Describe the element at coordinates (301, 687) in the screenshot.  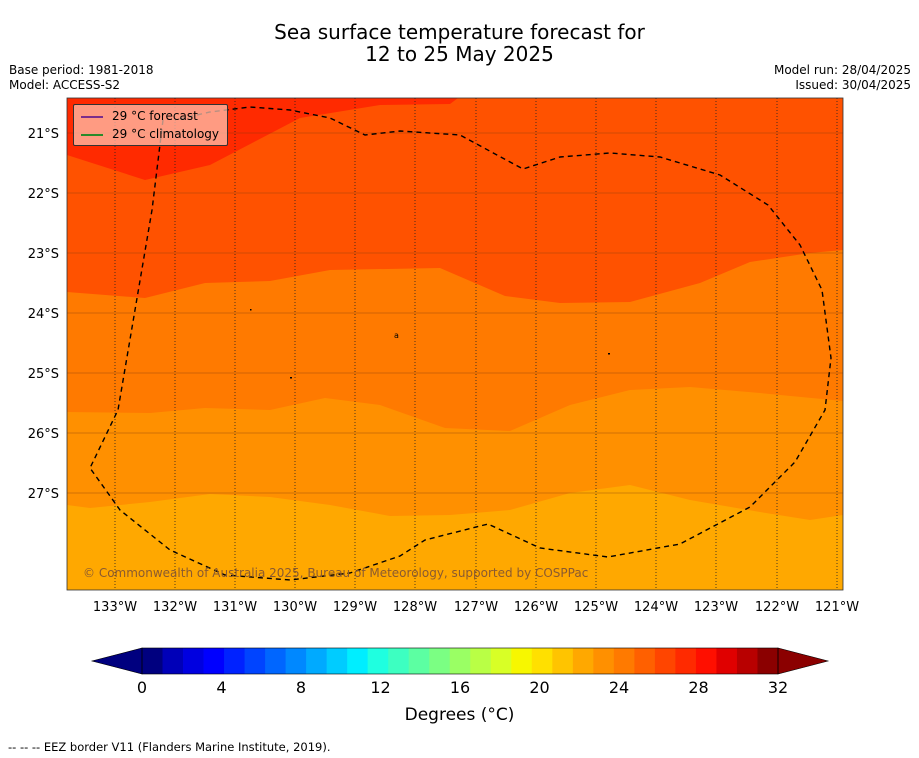
I see `colorbar-tick-label: 8` at that location.